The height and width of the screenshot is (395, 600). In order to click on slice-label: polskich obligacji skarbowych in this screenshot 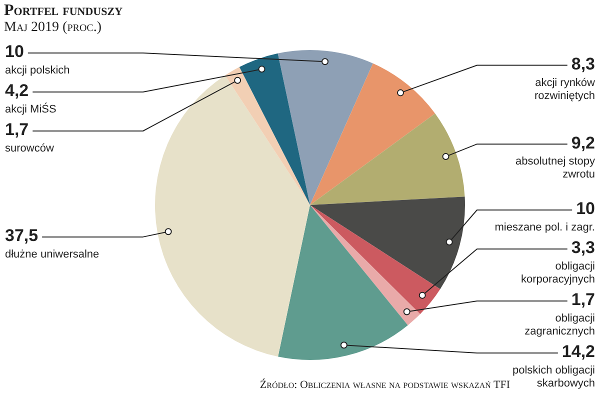, I will do `click(553, 377)`.